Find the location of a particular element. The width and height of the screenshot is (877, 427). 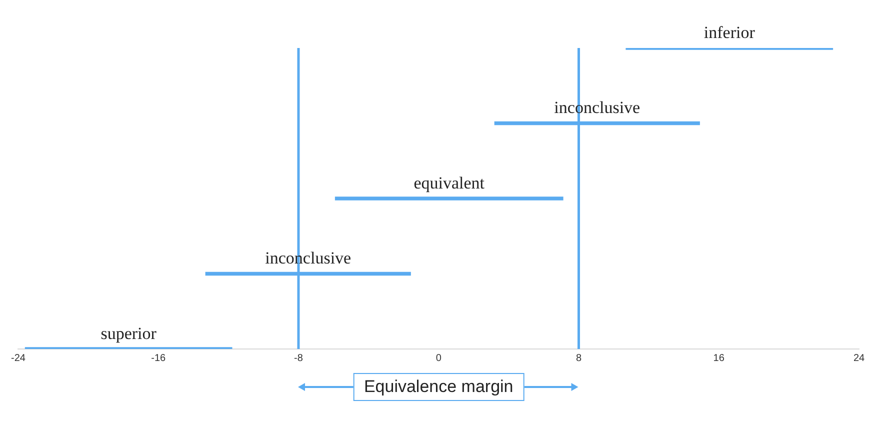

x-tick-label: 0 is located at coordinates (439, 358).